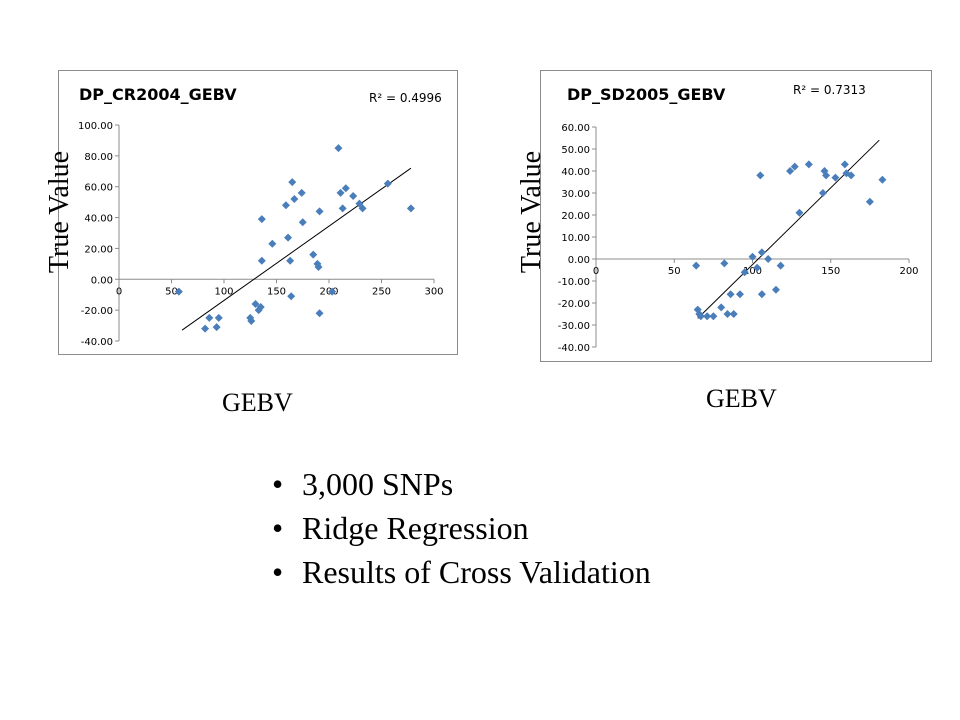  What do you see at coordinates (405, 98) in the screenshot?
I see `r-squared-label: R² = 0.4996` at bounding box center [405, 98].